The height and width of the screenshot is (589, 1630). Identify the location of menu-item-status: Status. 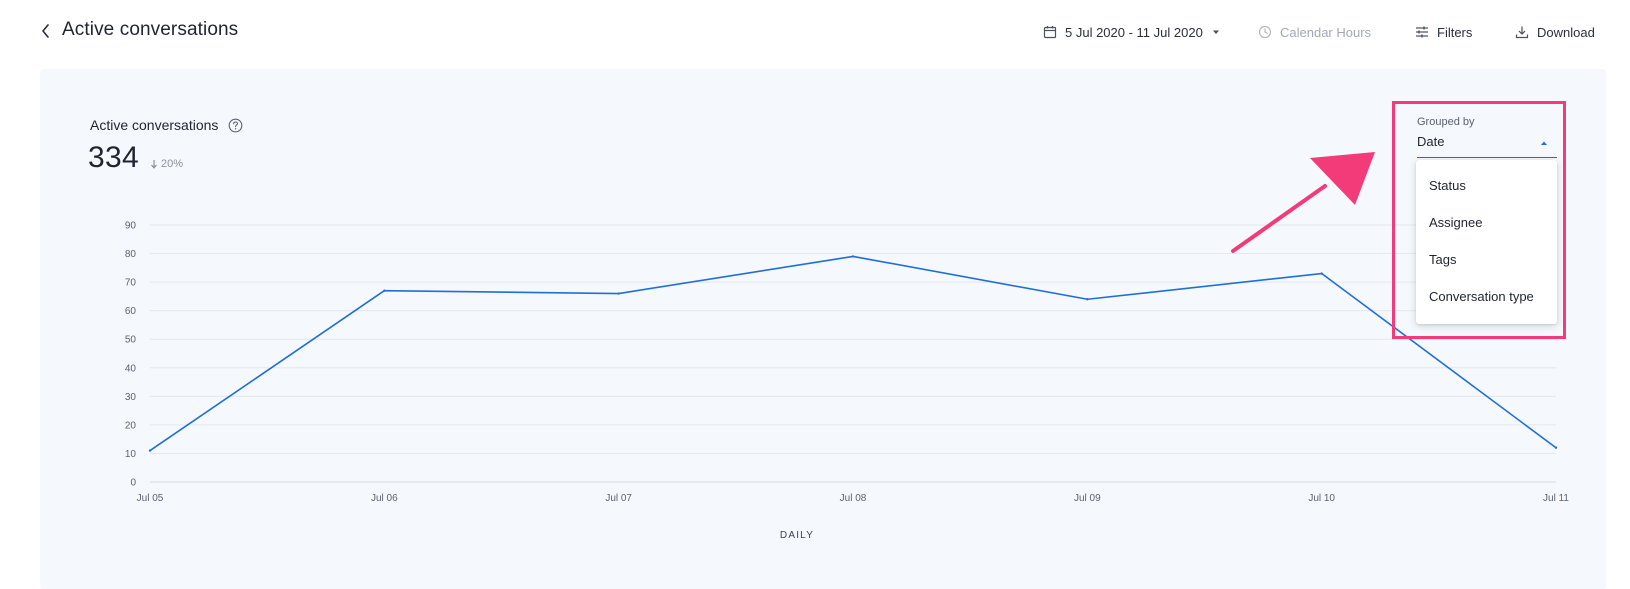
(1447, 185).